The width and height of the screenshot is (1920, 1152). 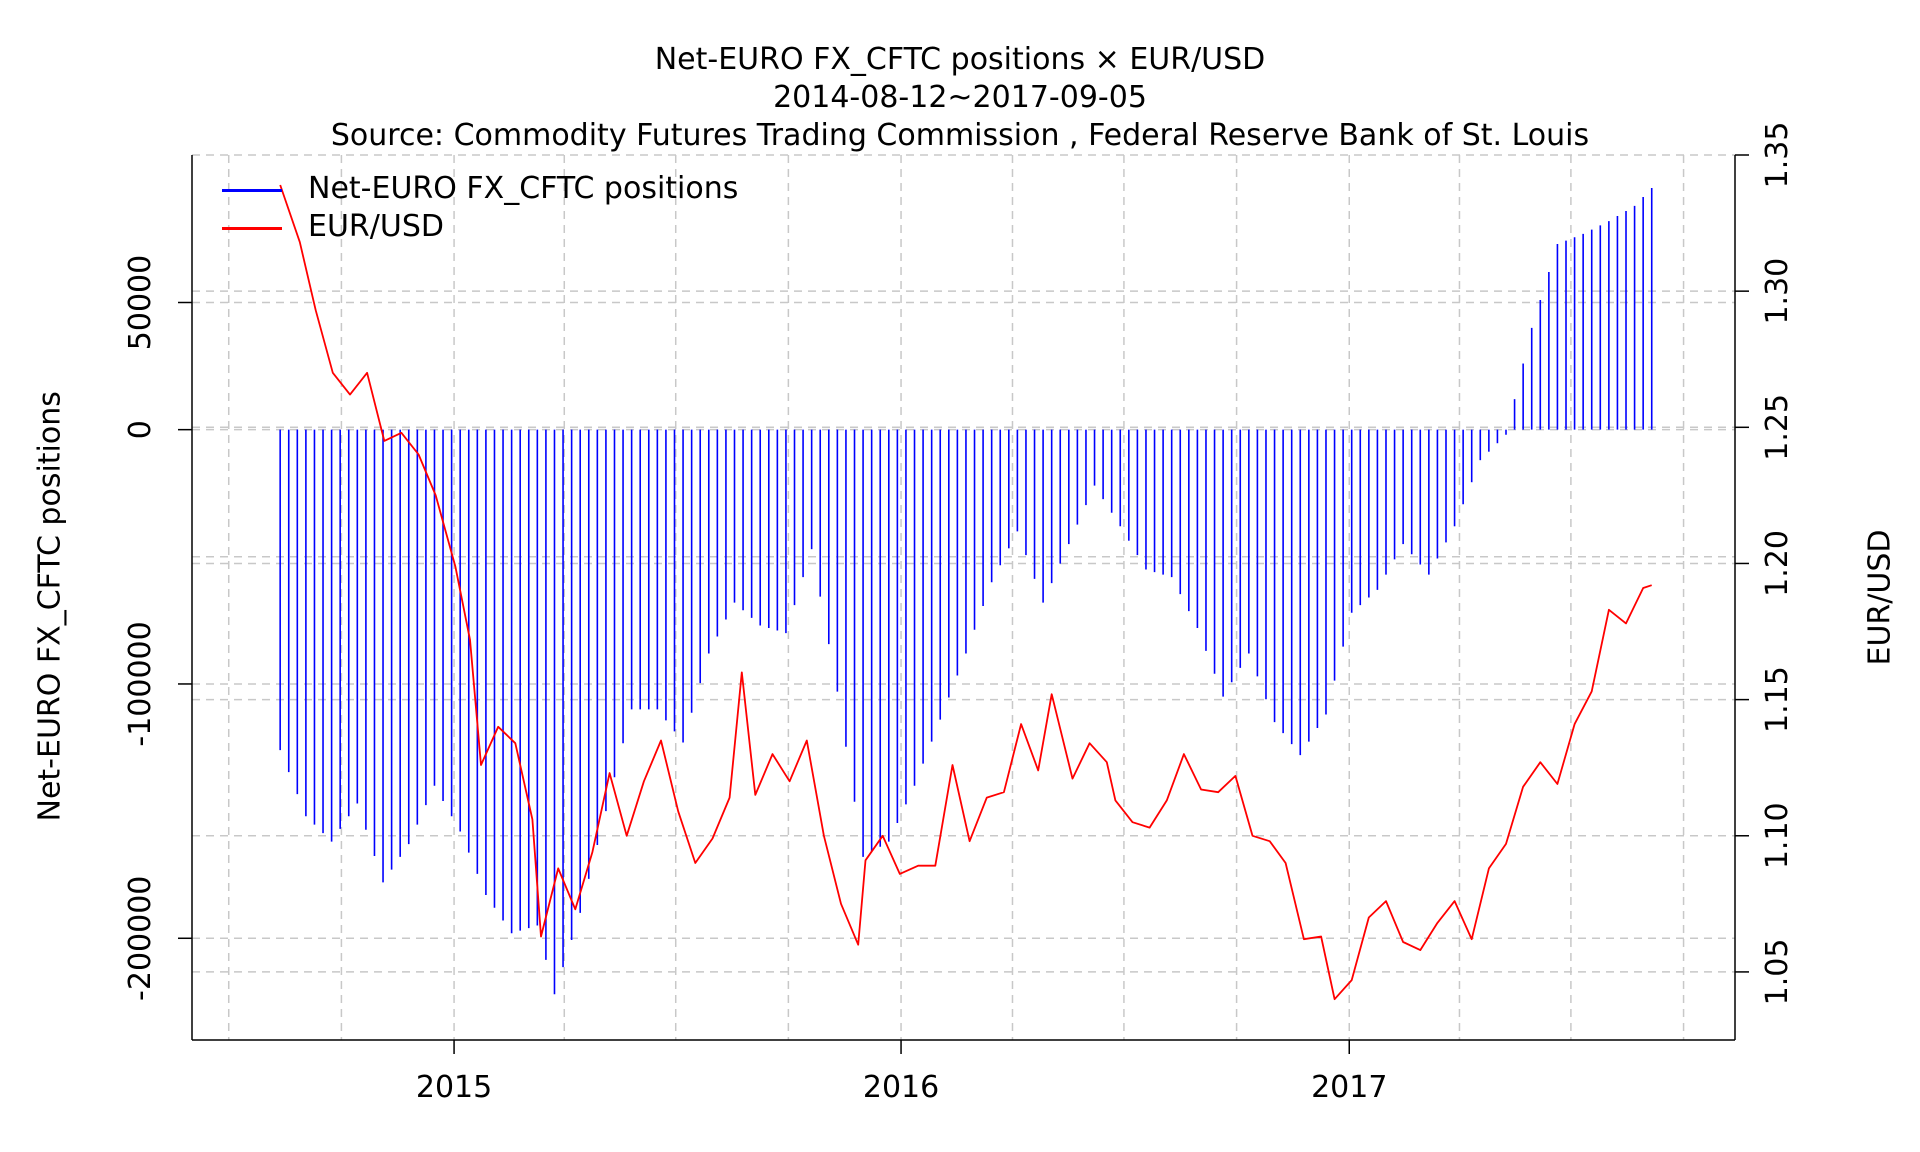 I want to click on y-right-tick-label: 1.20, so click(x=1777, y=563).